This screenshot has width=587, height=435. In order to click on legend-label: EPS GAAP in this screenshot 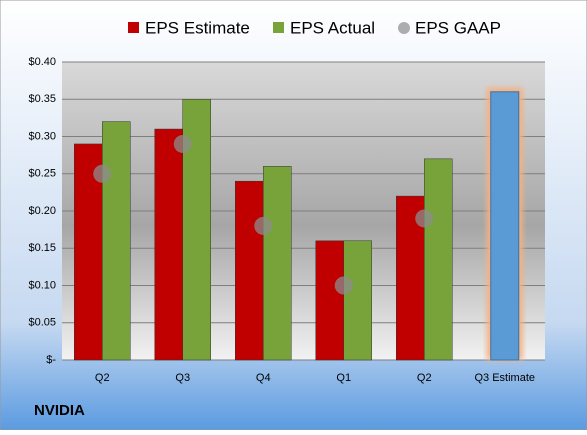, I will do `click(458, 27)`.